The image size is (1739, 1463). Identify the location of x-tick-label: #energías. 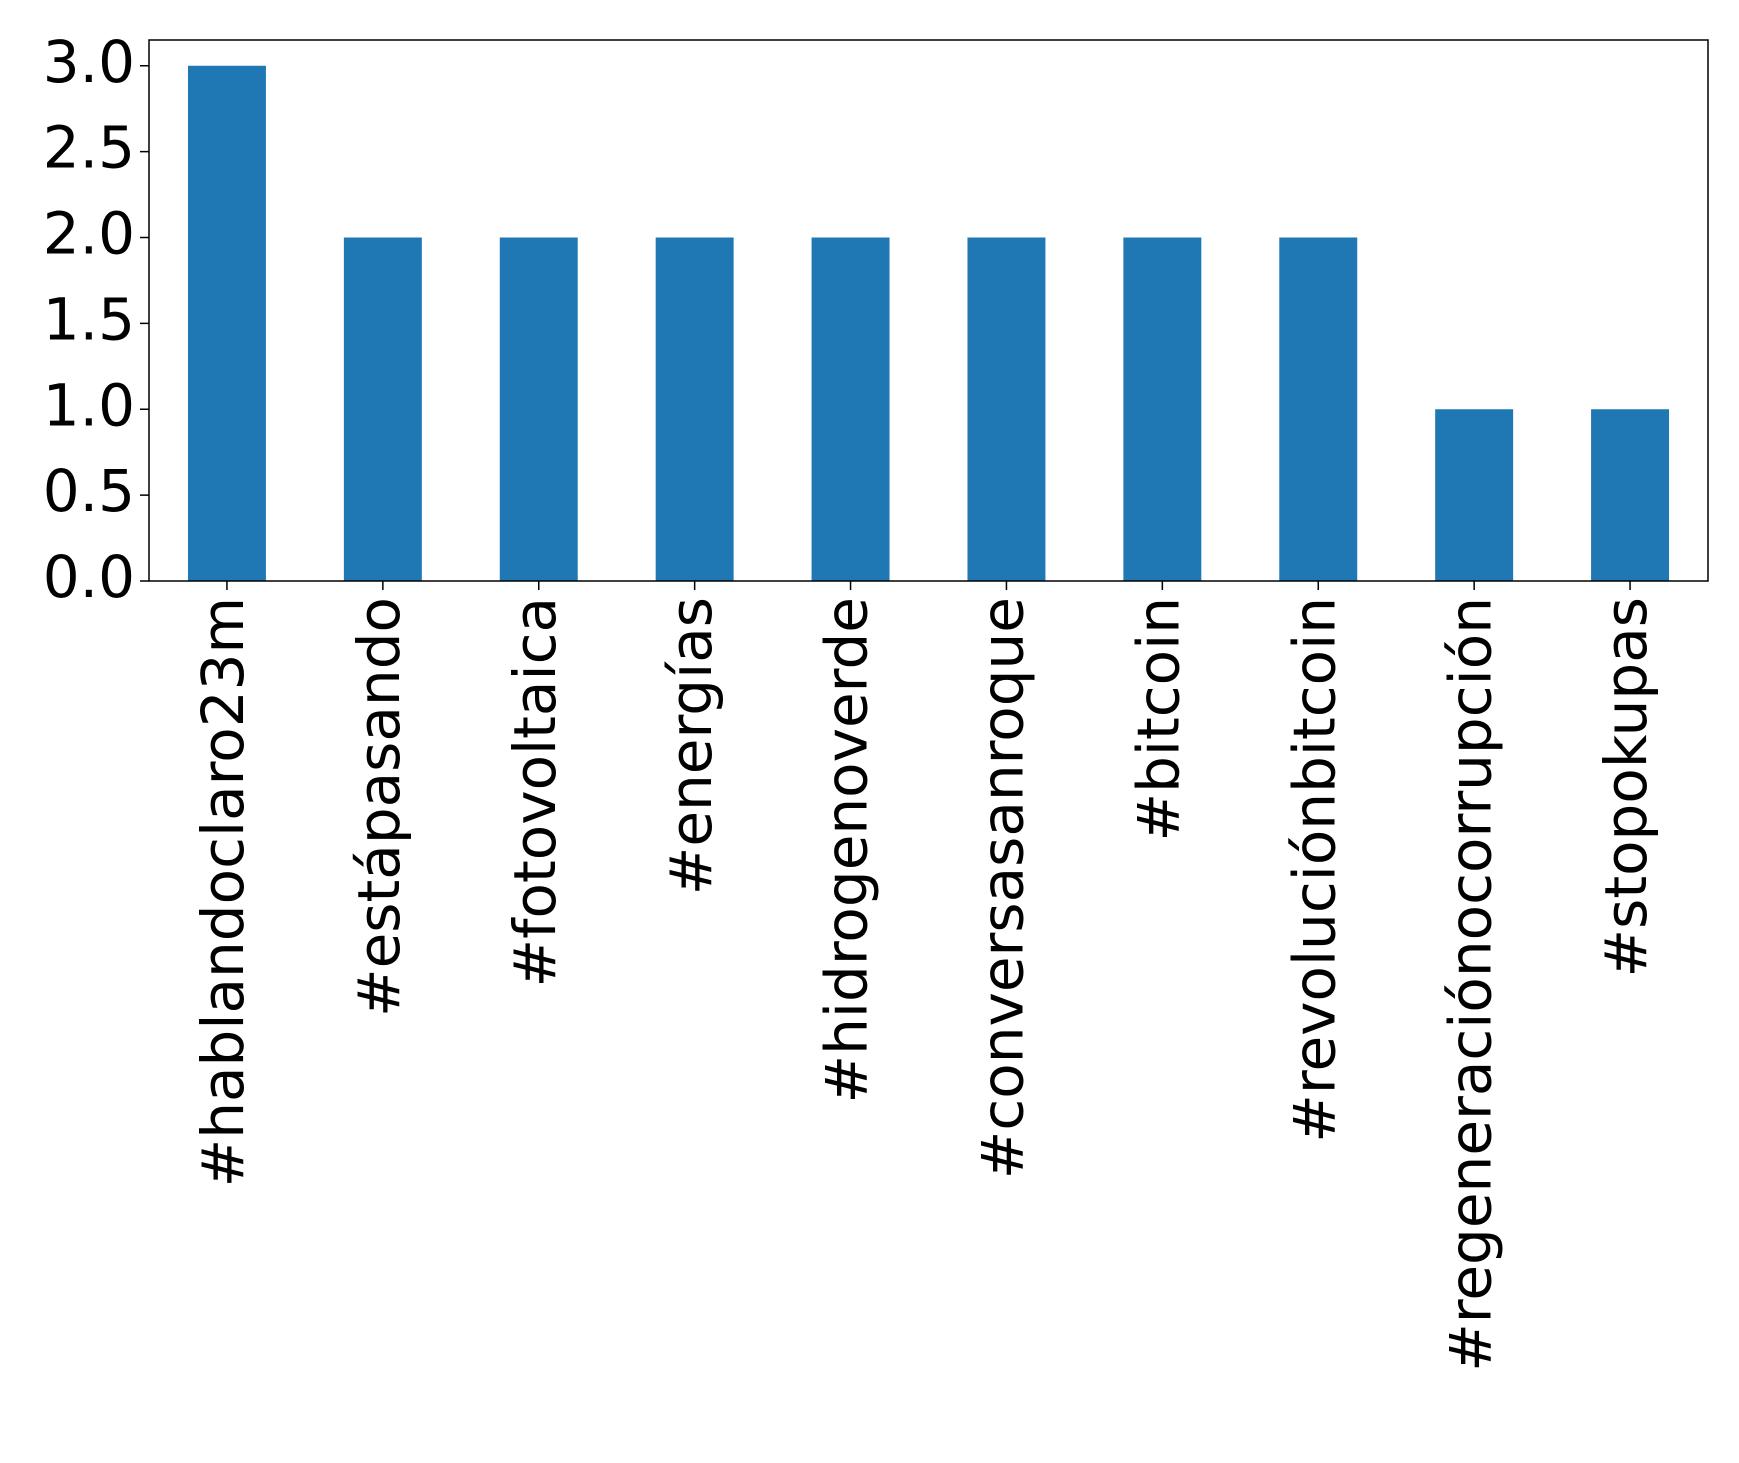
(691, 746).